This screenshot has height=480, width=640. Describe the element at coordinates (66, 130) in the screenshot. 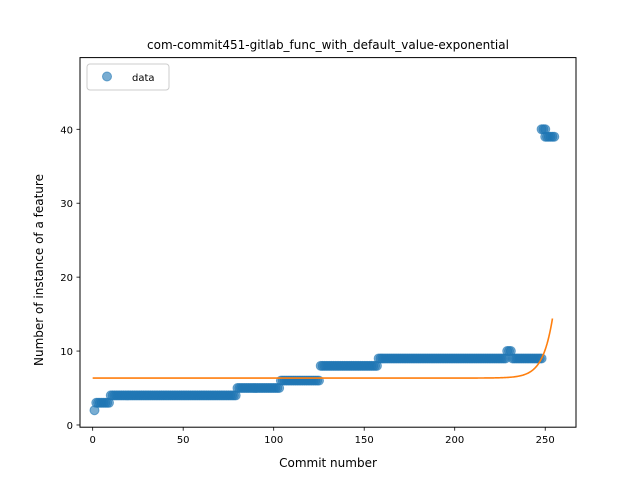

I see `y-tick-label: 40` at that location.